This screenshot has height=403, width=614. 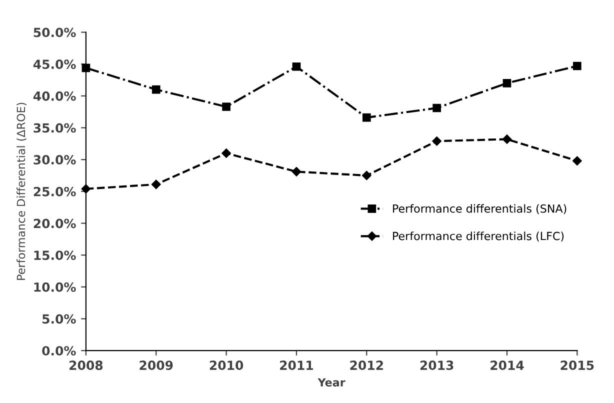 What do you see at coordinates (332, 382) in the screenshot?
I see `x-axis-title: Year` at bounding box center [332, 382].